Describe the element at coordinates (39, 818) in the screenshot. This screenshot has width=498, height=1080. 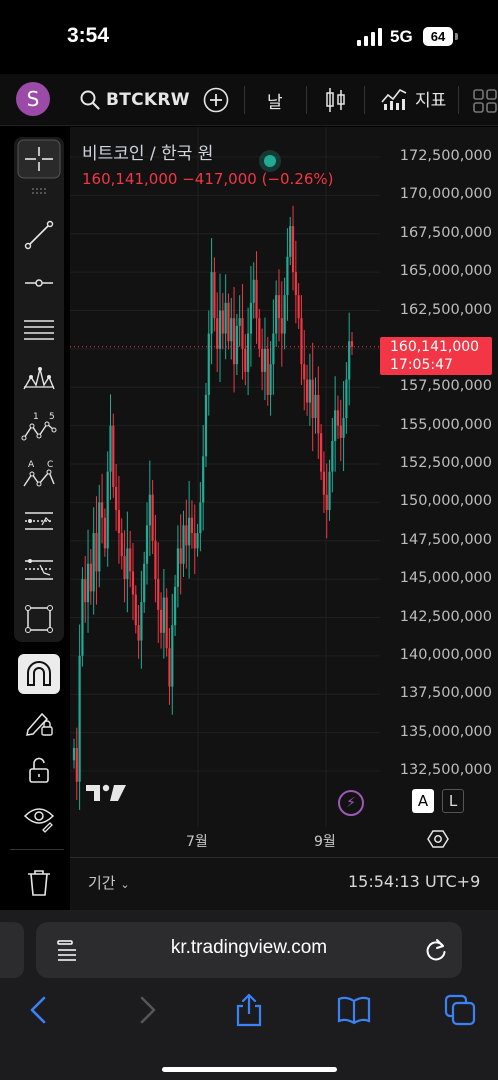
I see `hide-drawings-tool` at that location.